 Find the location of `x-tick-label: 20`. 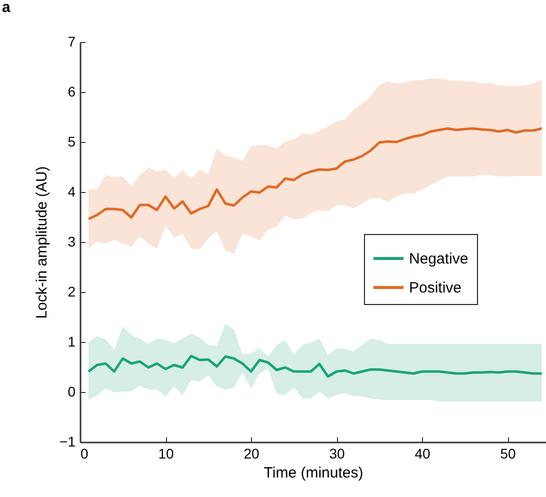

x-tick-label: 20 is located at coordinates (252, 454).